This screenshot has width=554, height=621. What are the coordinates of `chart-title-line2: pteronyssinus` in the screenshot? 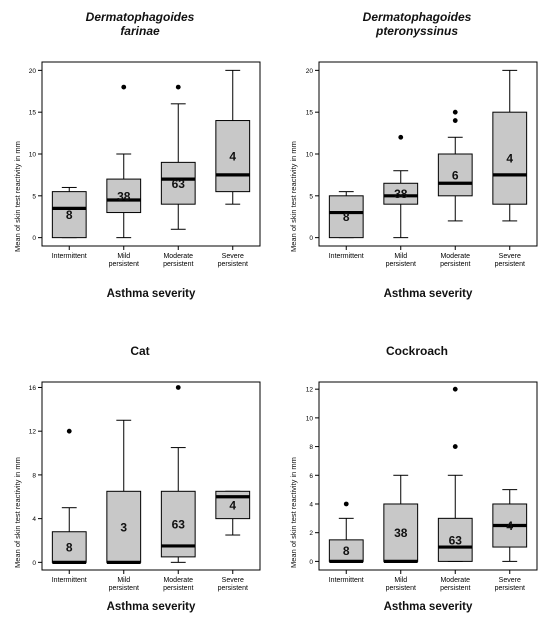 It's located at (417, 31).